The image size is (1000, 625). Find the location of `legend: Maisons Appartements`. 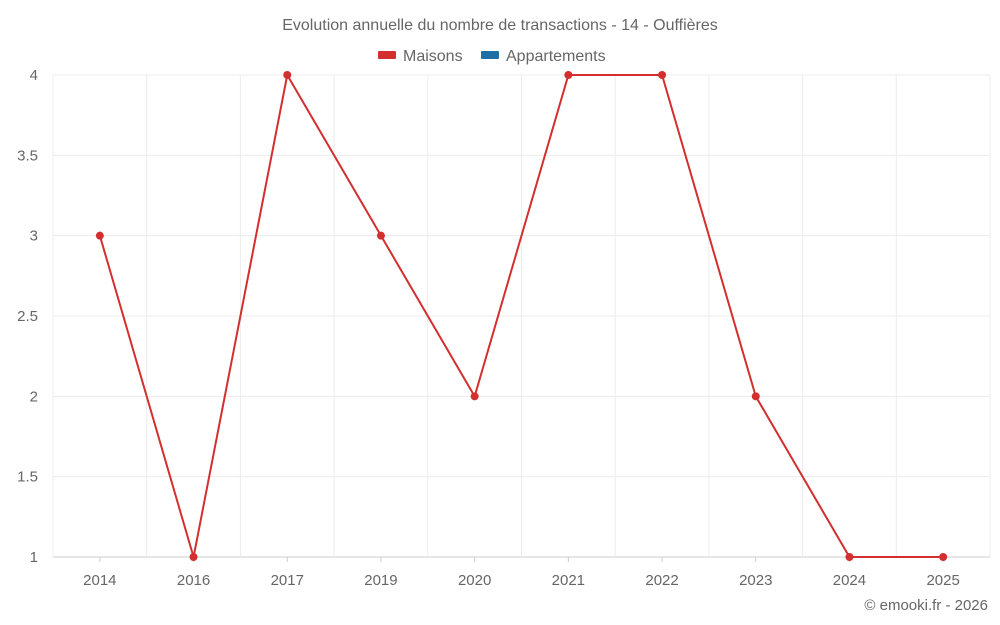

legend: Maisons Appartements is located at coordinates (492, 56).